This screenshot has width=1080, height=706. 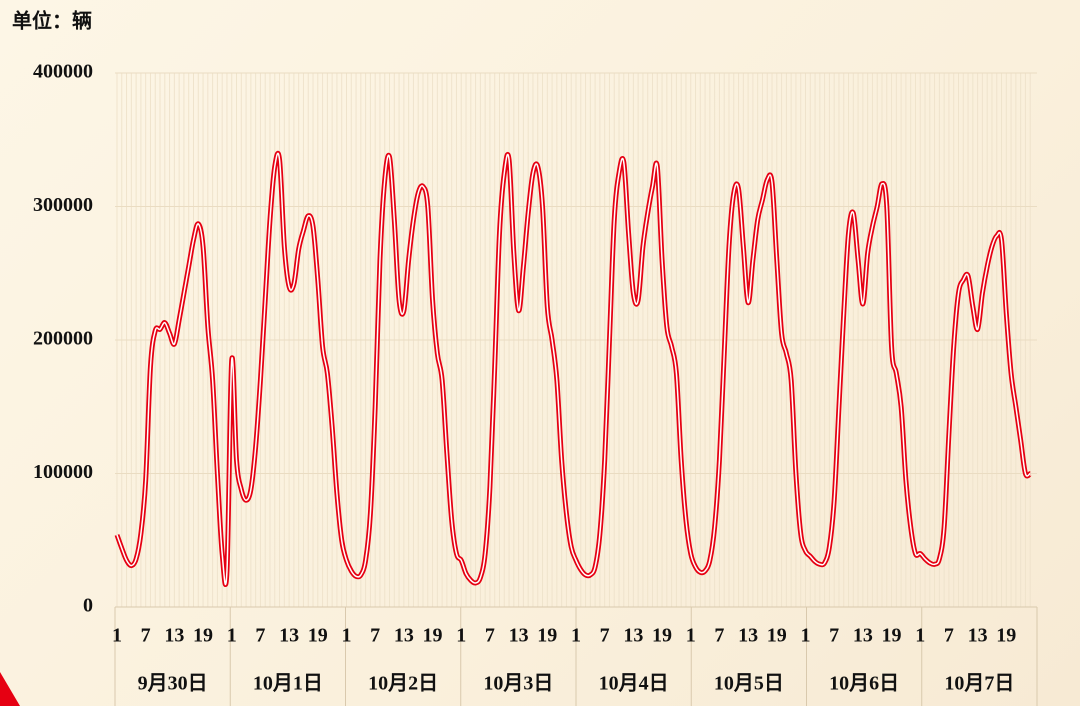 I want to click on unit-label: 单位：辆, so click(x=52, y=21).